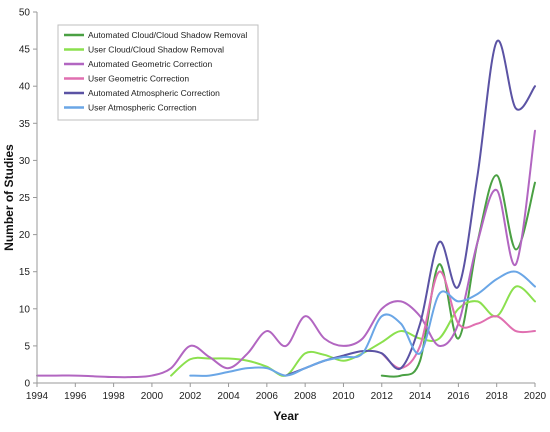 The image size is (550, 432). What do you see at coordinates (382, 396) in the screenshot?
I see `x-tick-label: 2012` at bounding box center [382, 396].